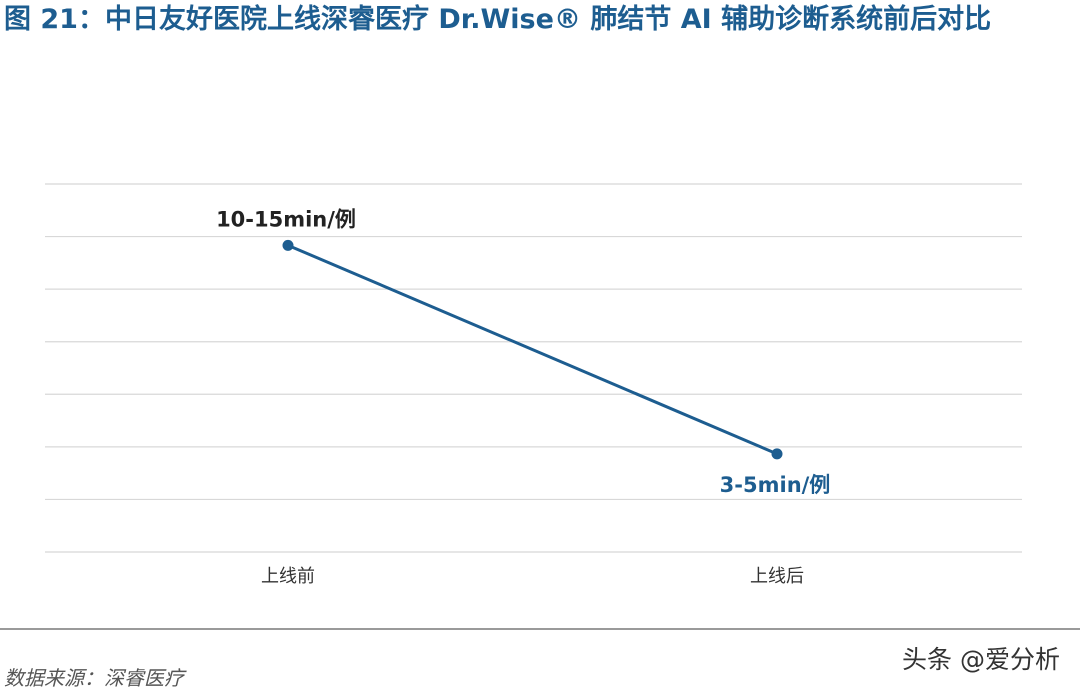  What do you see at coordinates (288, 576) in the screenshot?
I see `x-tick-label: 上线前` at bounding box center [288, 576].